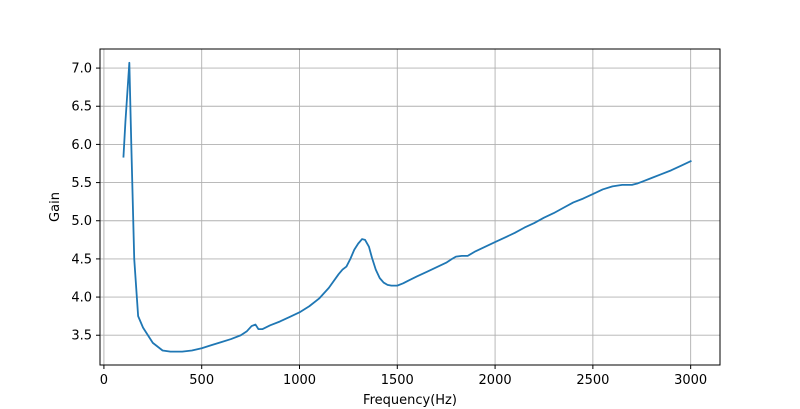  What do you see at coordinates (104, 380) in the screenshot?
I see `x-tick-label: 0` at bounding box center [104, 380].